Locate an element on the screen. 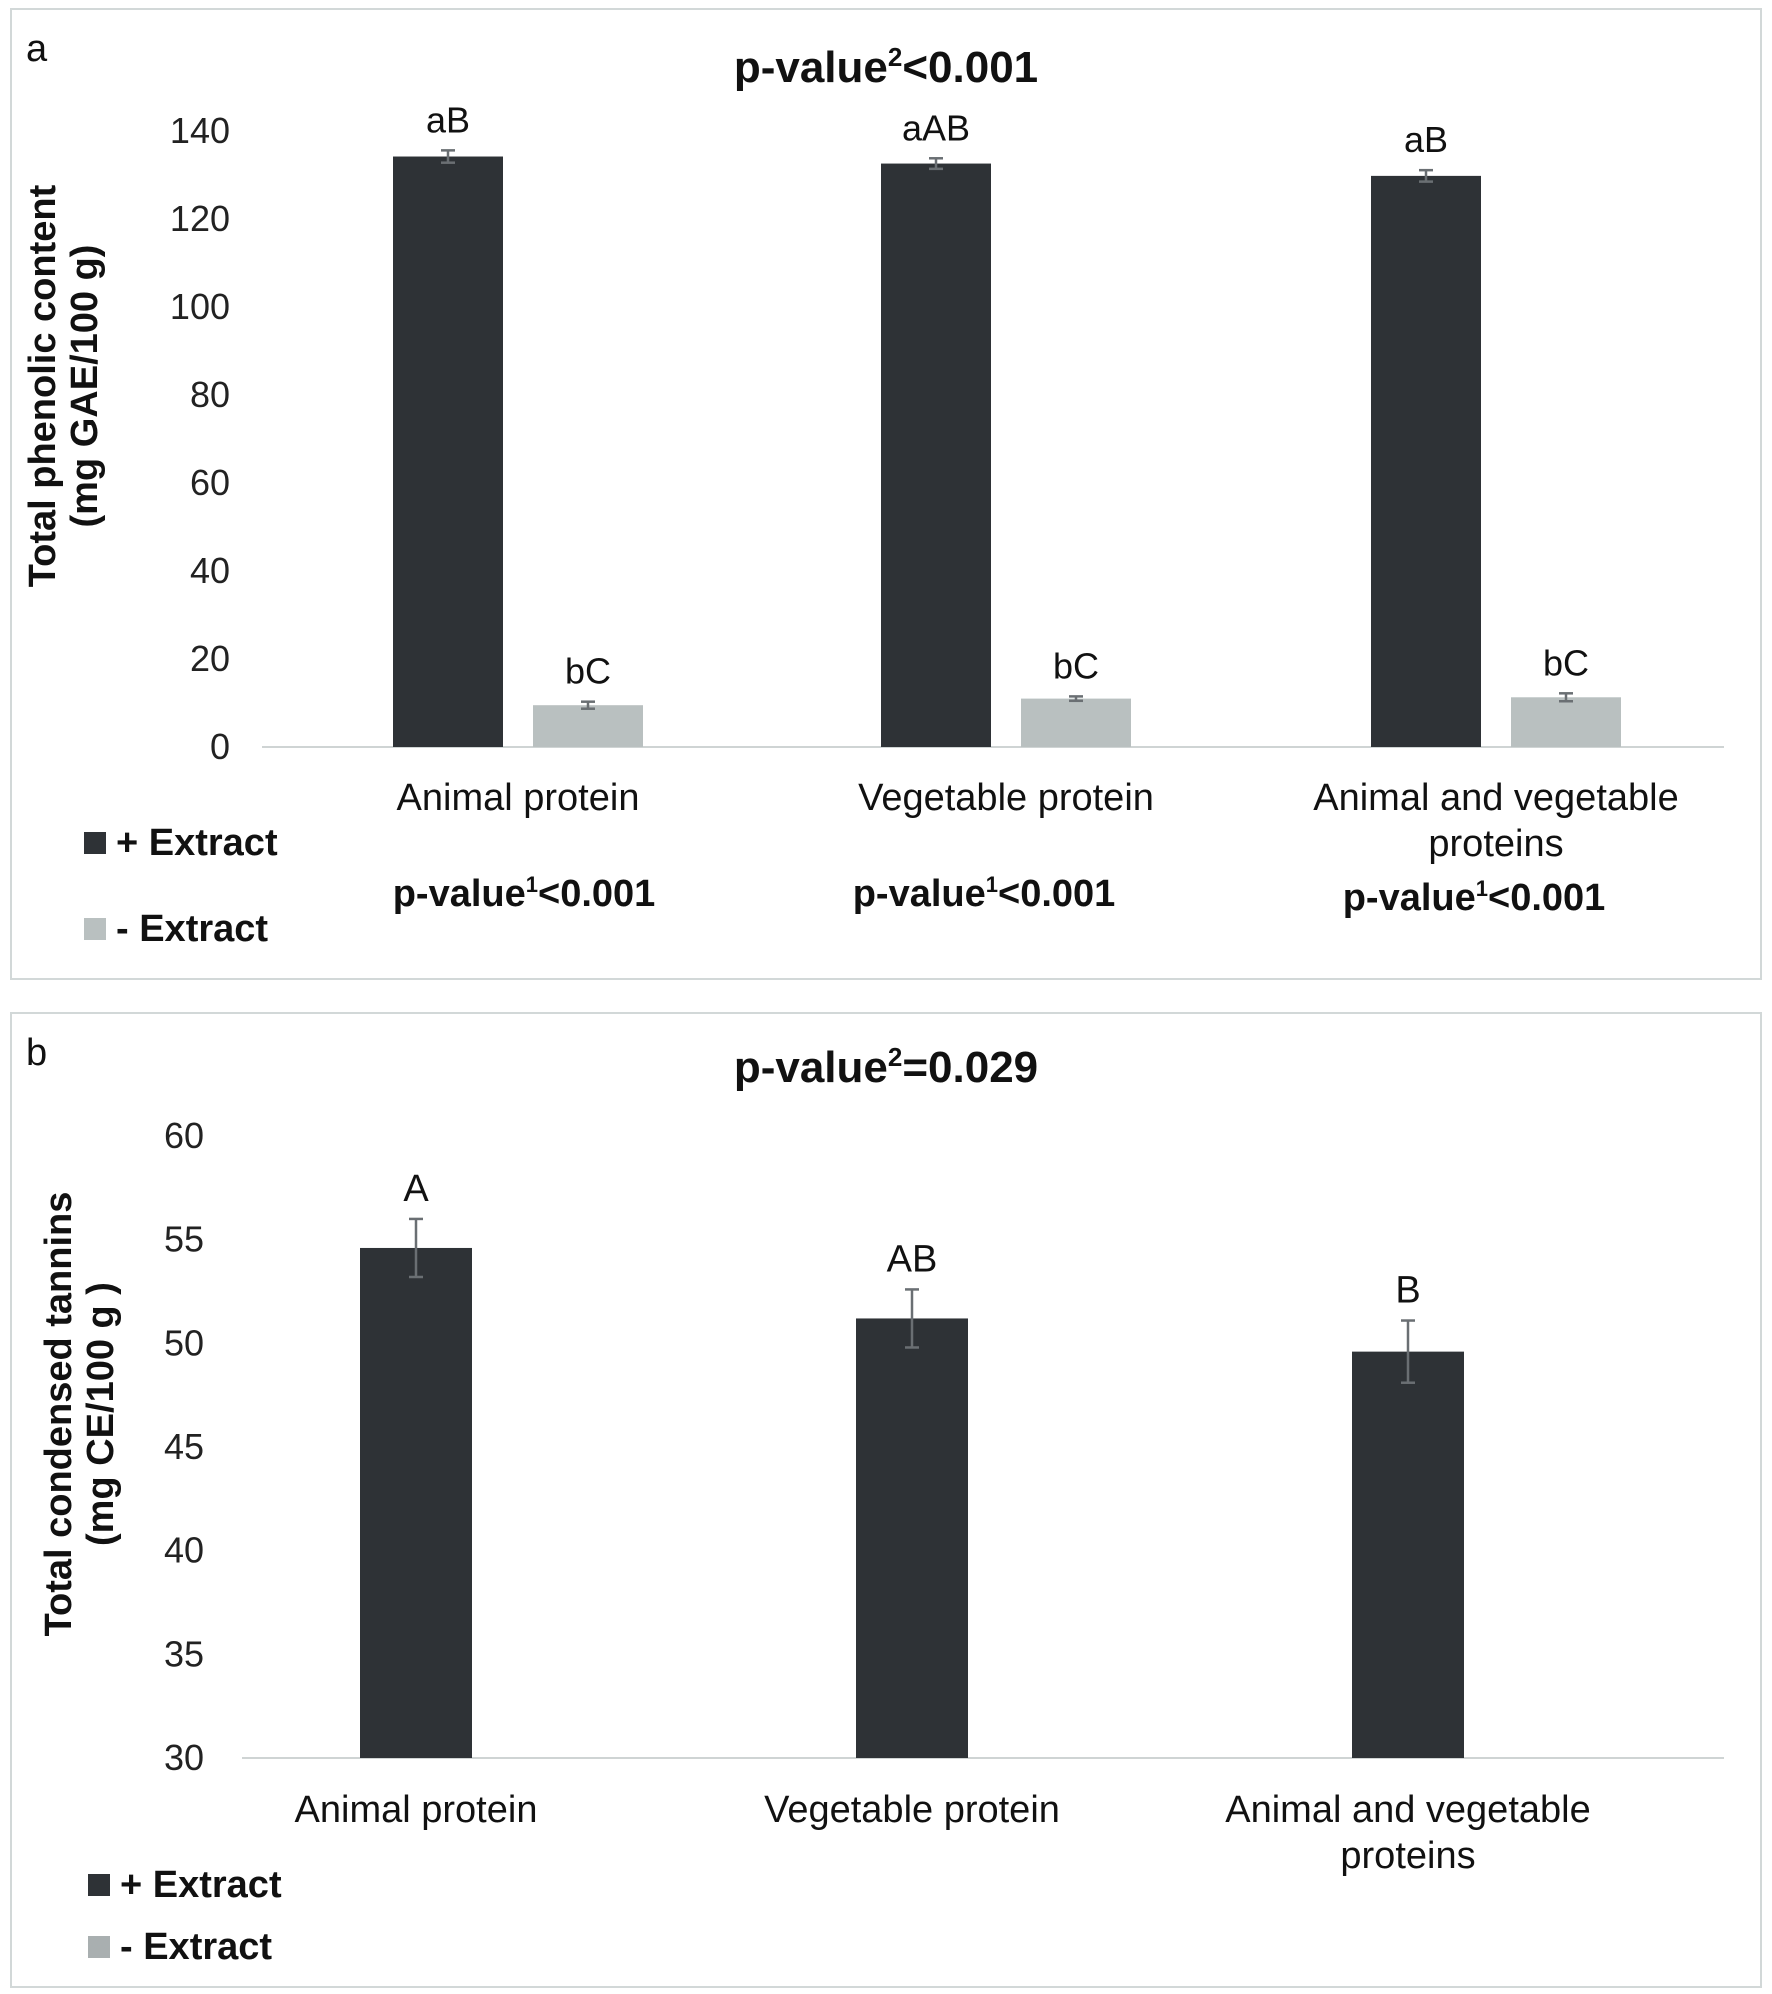 This screenshot has width=1772, height=1994. title-suffix: =0.029 is located at coordinates (970, 1067).